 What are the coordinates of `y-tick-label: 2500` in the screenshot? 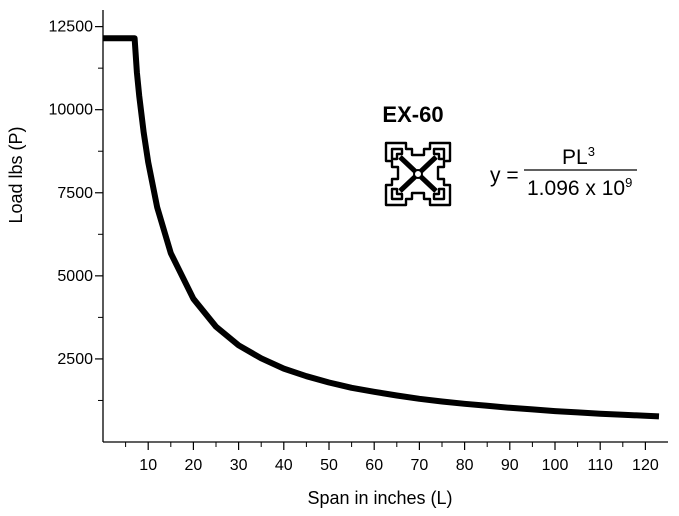 It's located at (75, 359).